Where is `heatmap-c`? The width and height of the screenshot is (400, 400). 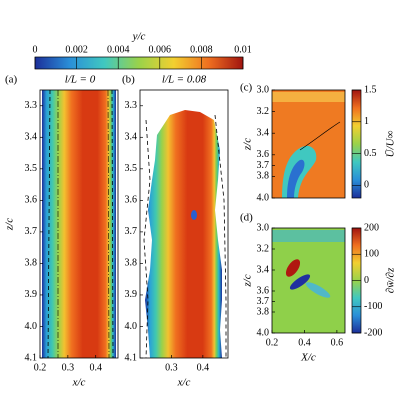 heatmap-c is located at coordinates (308, 144).